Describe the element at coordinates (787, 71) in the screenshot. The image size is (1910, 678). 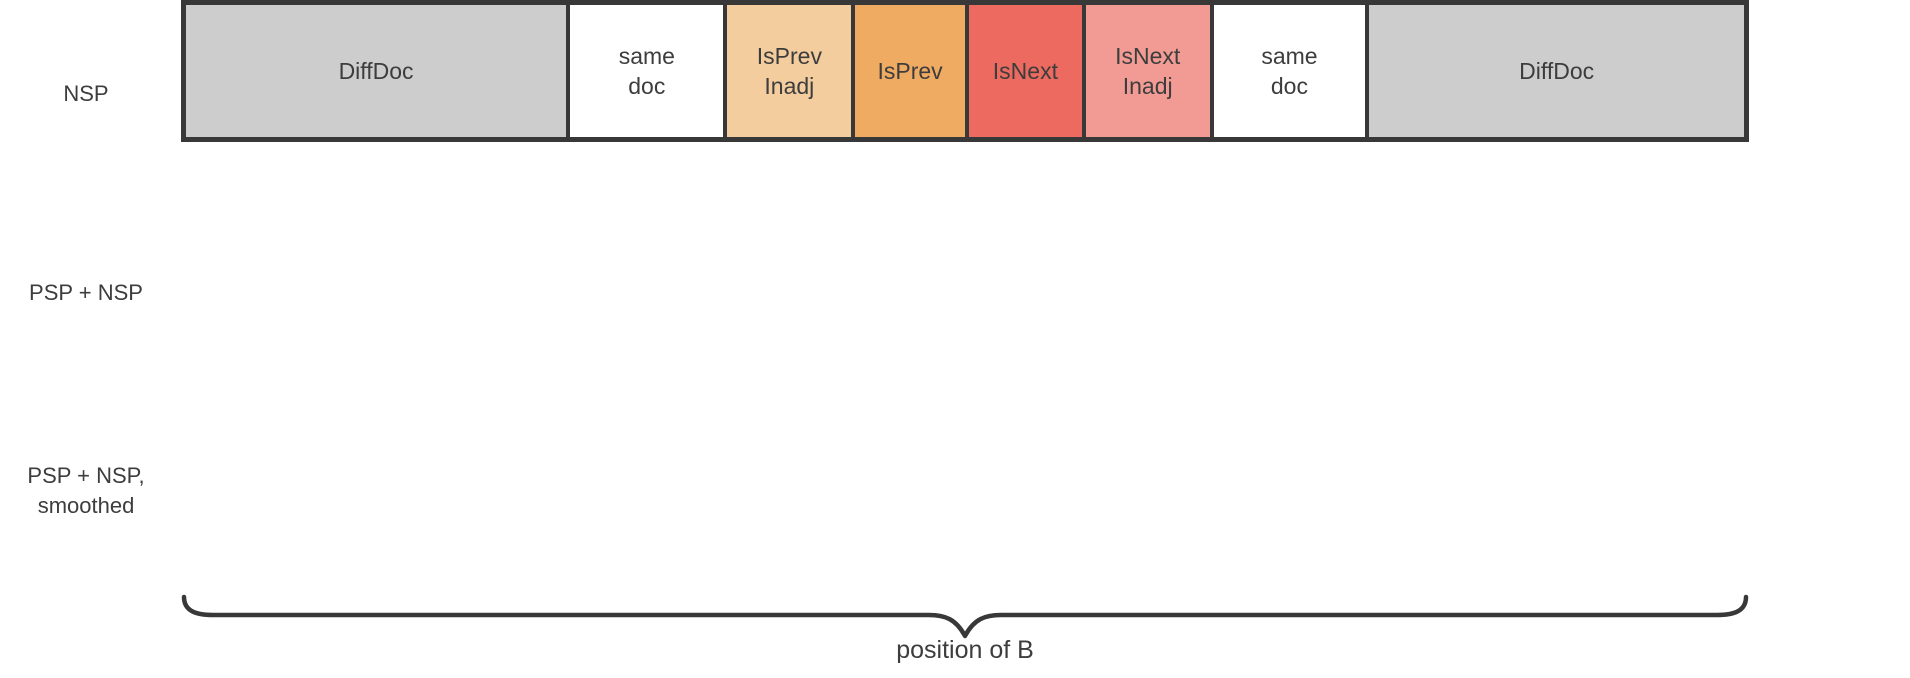
I see `cell-isprev-inadj: IsPrev Inadj` at that location.